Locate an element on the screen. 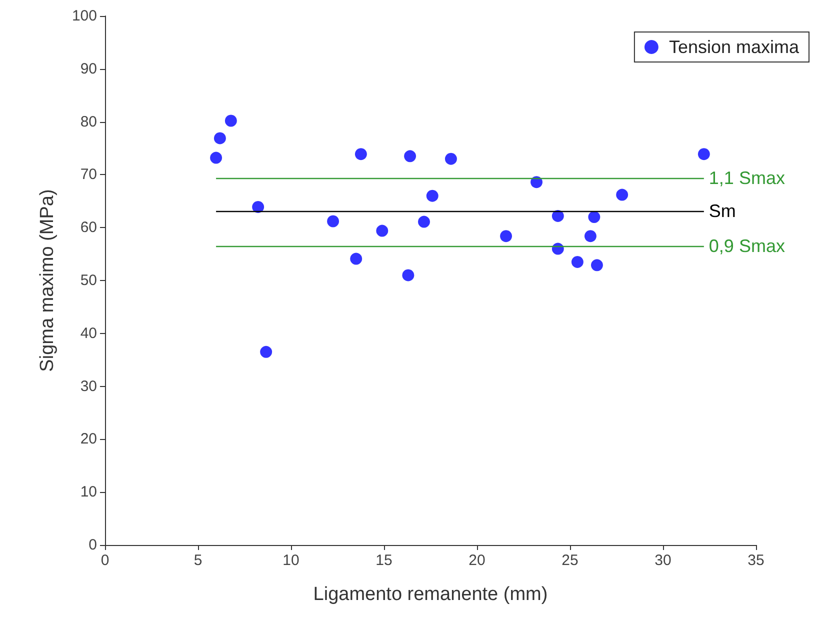 The image size is (821, 626). y-axis-title: Sigma maximo (MPa) is located at coordinates (47, 280).